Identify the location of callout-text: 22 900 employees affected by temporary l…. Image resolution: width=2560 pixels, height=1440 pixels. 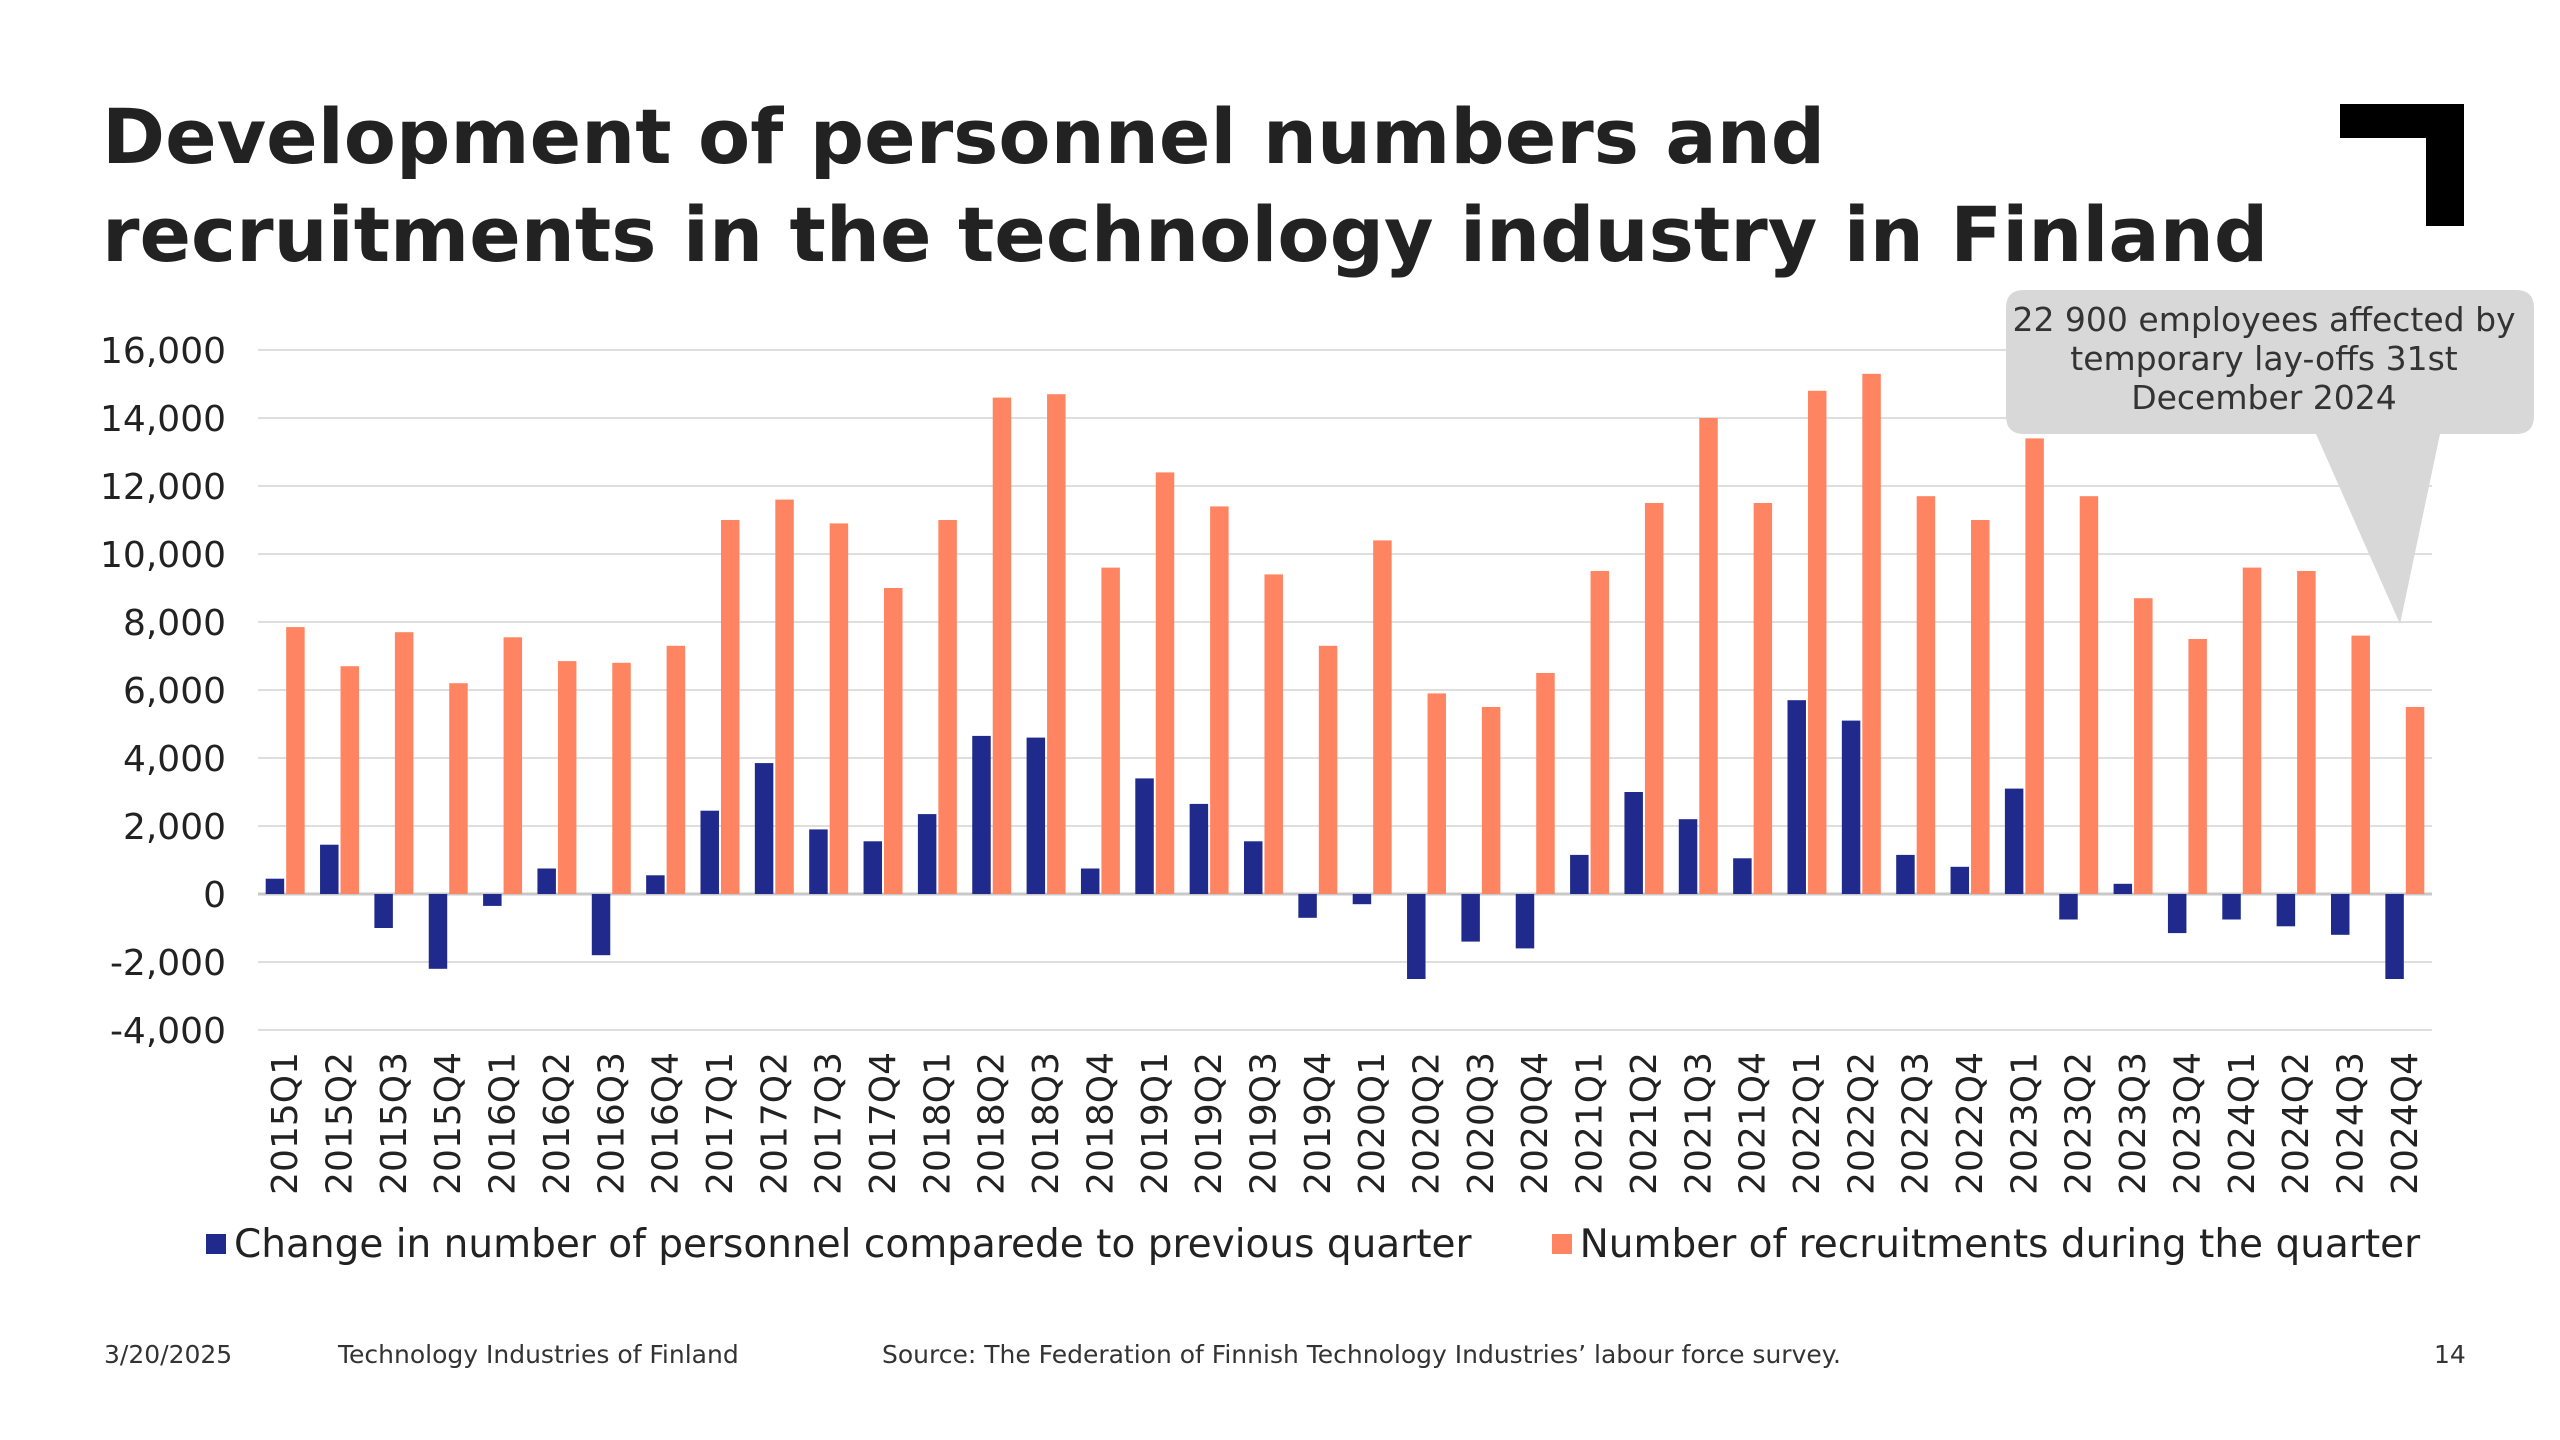
(2264, 358).